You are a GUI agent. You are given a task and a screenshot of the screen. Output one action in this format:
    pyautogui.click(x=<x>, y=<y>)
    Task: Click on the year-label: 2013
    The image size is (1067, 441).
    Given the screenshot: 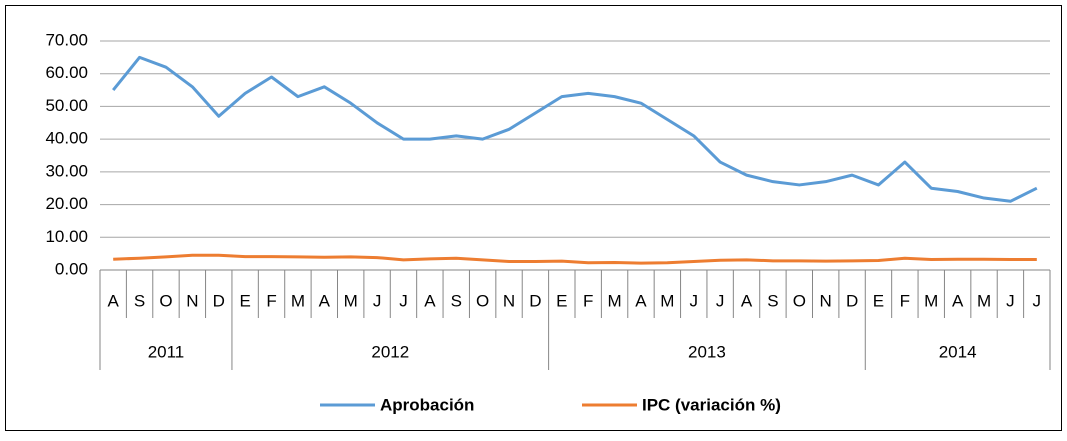 What is the action you would take?
    pyautogui.click(x=707, y=351)
    